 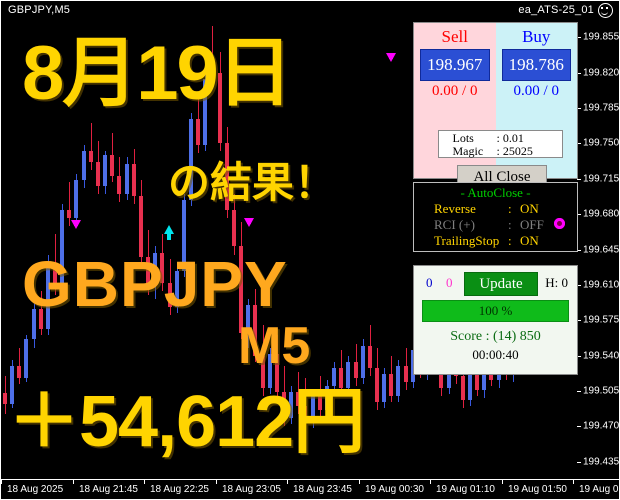 I want to click on price-tick-label: 199.610, so click(x=601, y=285).